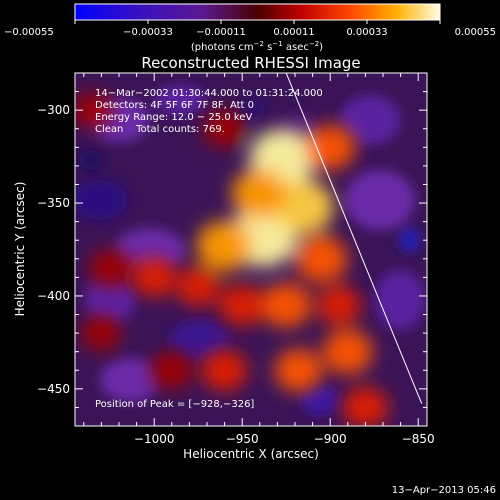  What do you see at coordinates (444, 490) in the screenshot?
I see `timestamp: 13−Apr−2013 05:46` at bounding box center [444, 490].